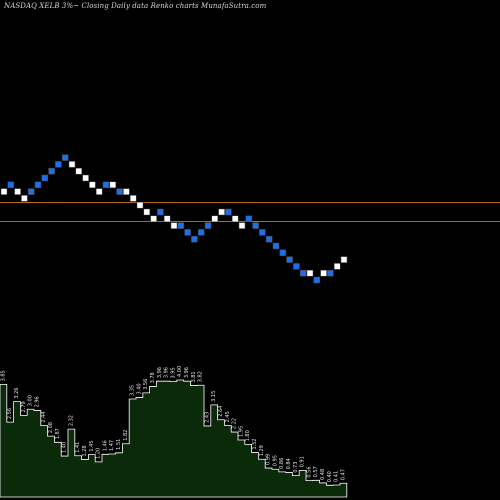 This screenshot has height=500, width=500. Describe the element at coordinates (44, 416) in the screenshot. I see `volume-label: 2.44` at that location.